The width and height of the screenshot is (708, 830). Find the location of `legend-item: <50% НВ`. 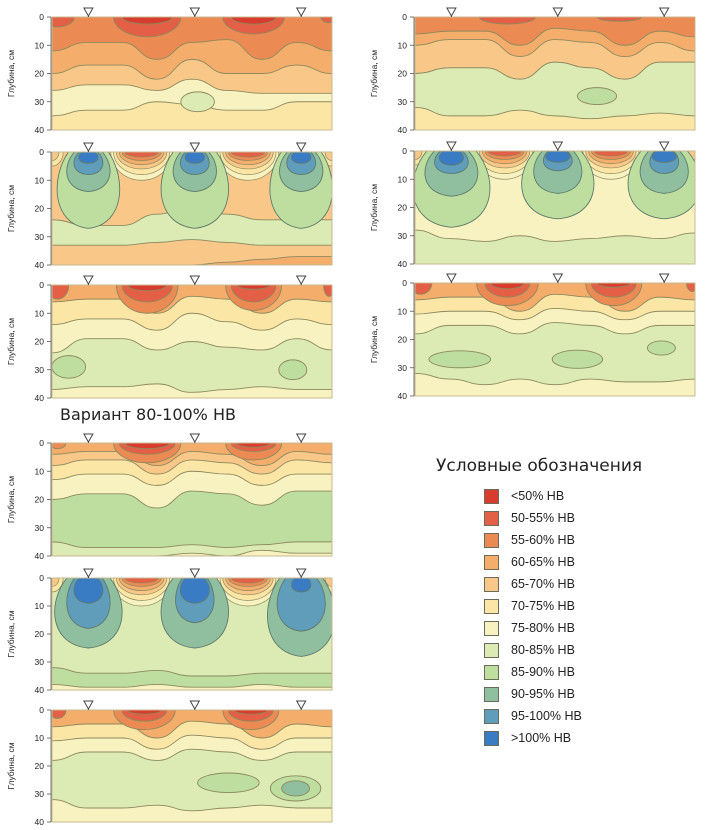

legend-item: <50% НВ is located at coordinates (563, 496).